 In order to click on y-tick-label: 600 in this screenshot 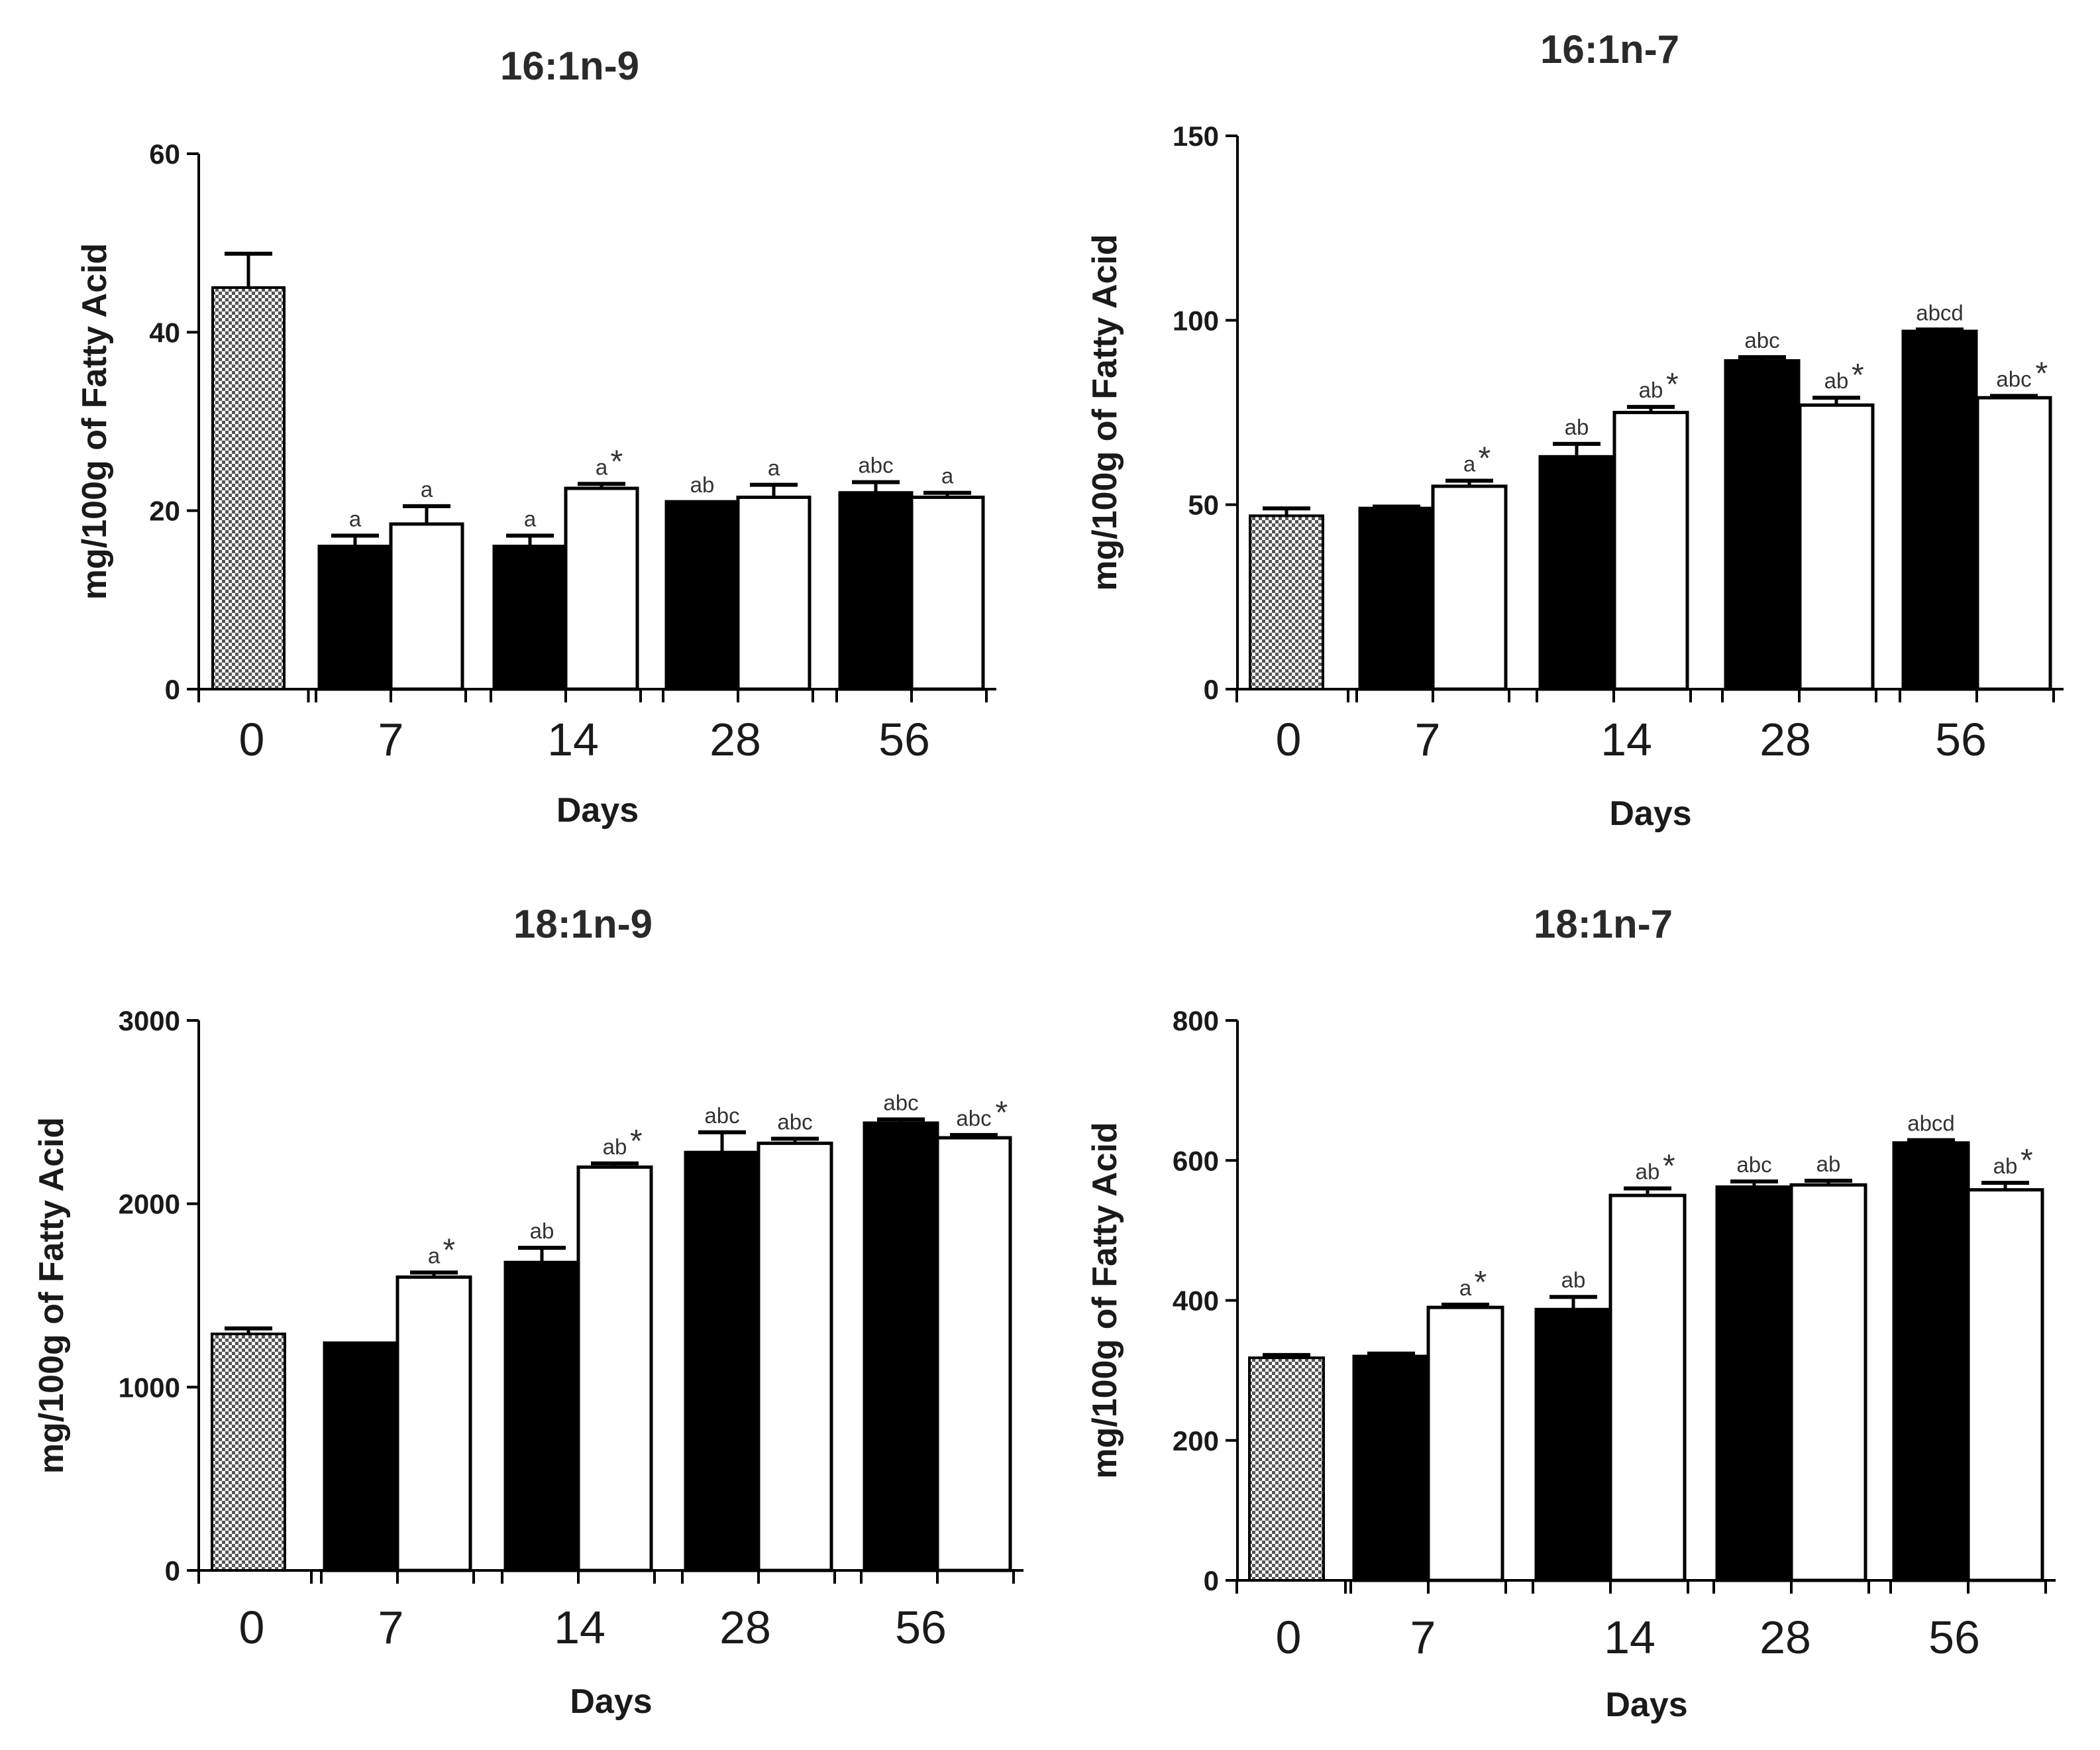, I will do `click(1196, 1160)`.